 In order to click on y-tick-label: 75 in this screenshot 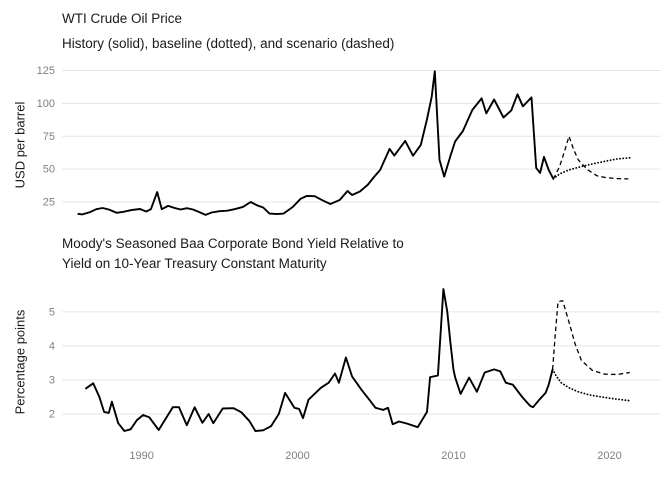, I will do `click(49, 137)`.